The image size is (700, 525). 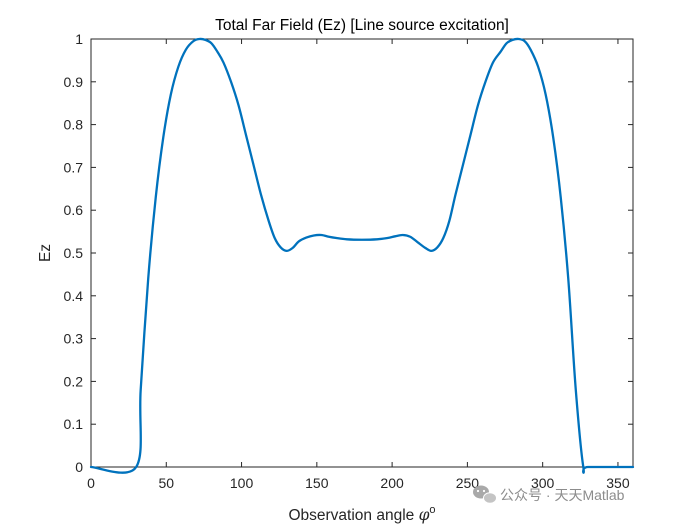 I want to click on x-axis-label: Observation angle φo, so click(x=361, y=514).